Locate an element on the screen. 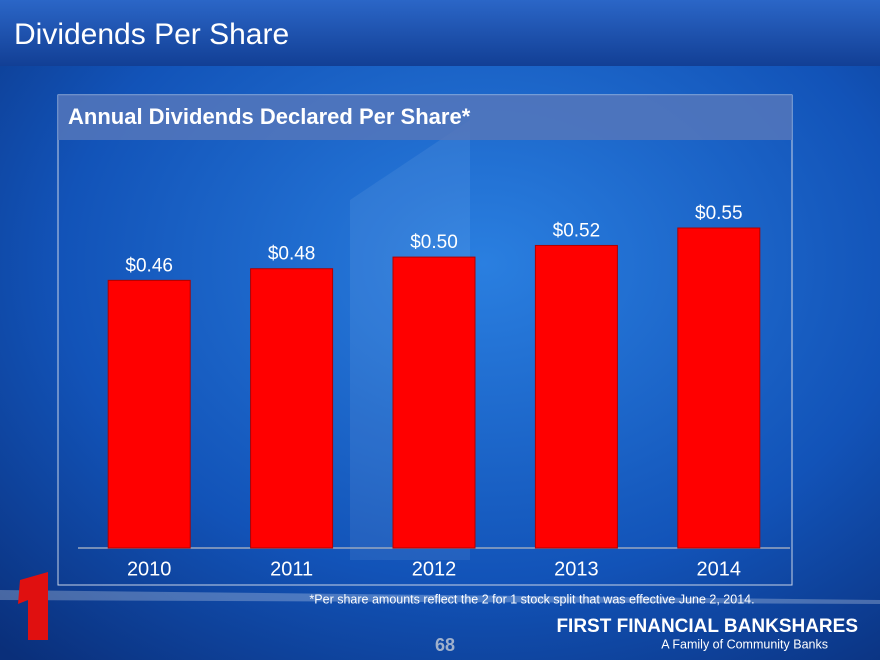 The width and height of the screenshot is (880, 660). x-tick-label: 2011 is located at coordinates (291, 569).